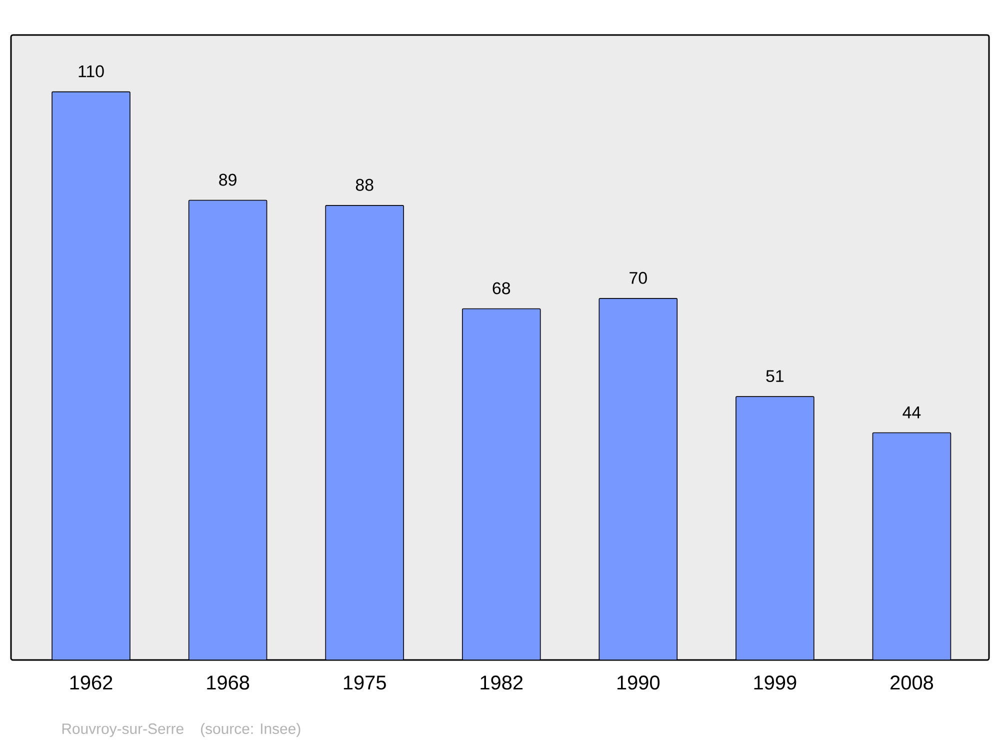 This screenshot has width=1000, height=747. Describe the element at coordinates (501, 288) in the screenshot. I see `data-label: 68` at that location.